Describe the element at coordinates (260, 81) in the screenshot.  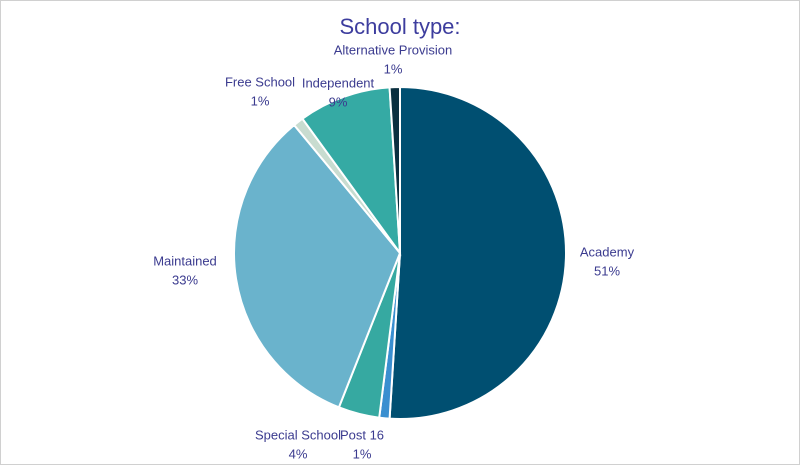
I see `slice-label: Free School` at that location.